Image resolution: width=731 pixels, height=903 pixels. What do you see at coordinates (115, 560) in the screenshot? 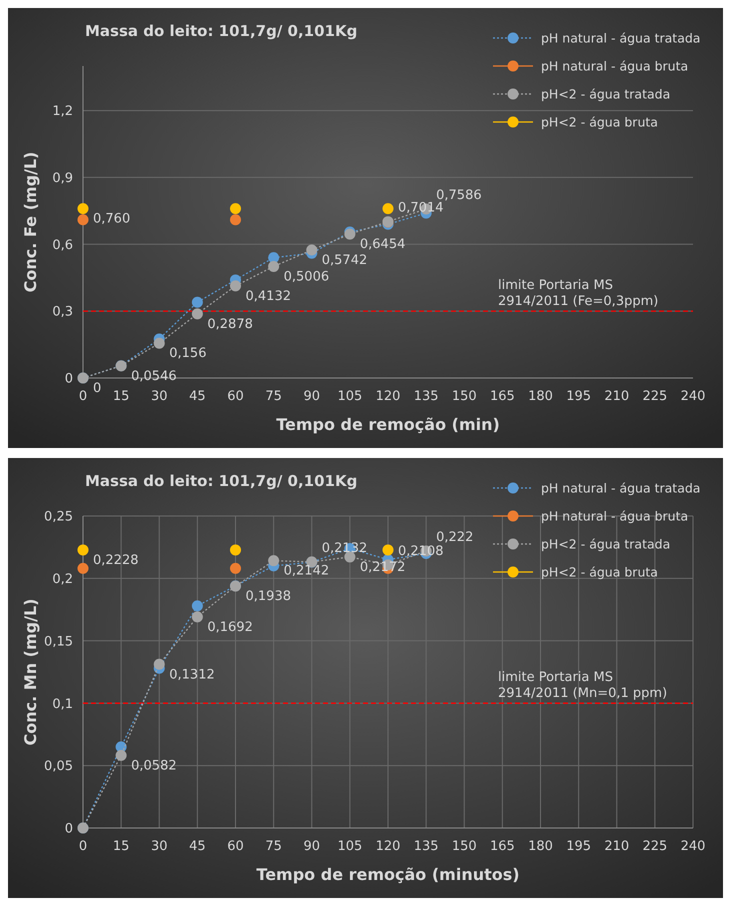
I see `data-label: 0,2228` at bounding box center [115, 560].